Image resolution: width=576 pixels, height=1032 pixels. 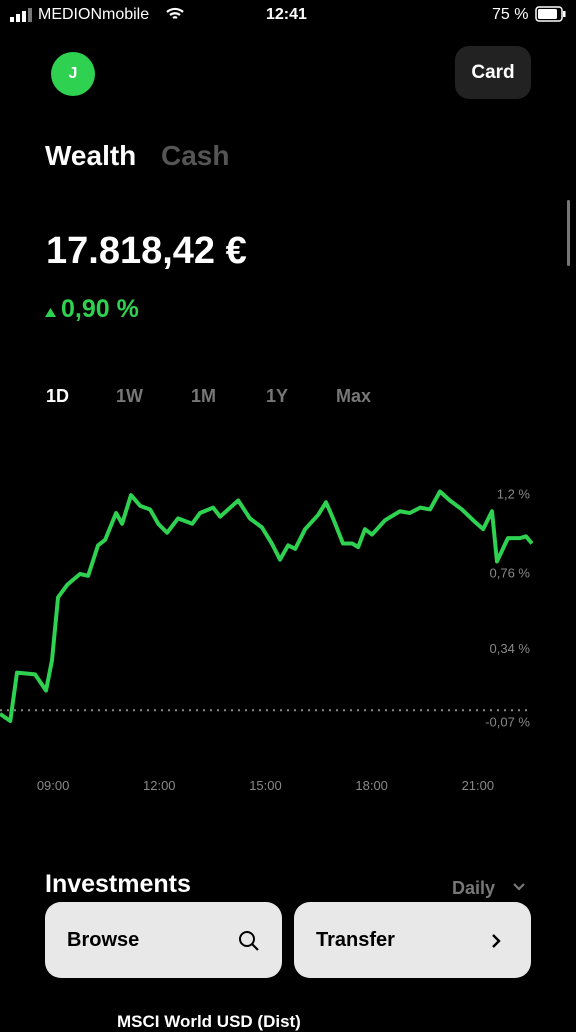 I want to click on wifi-icon, so click(x=175, y=13).